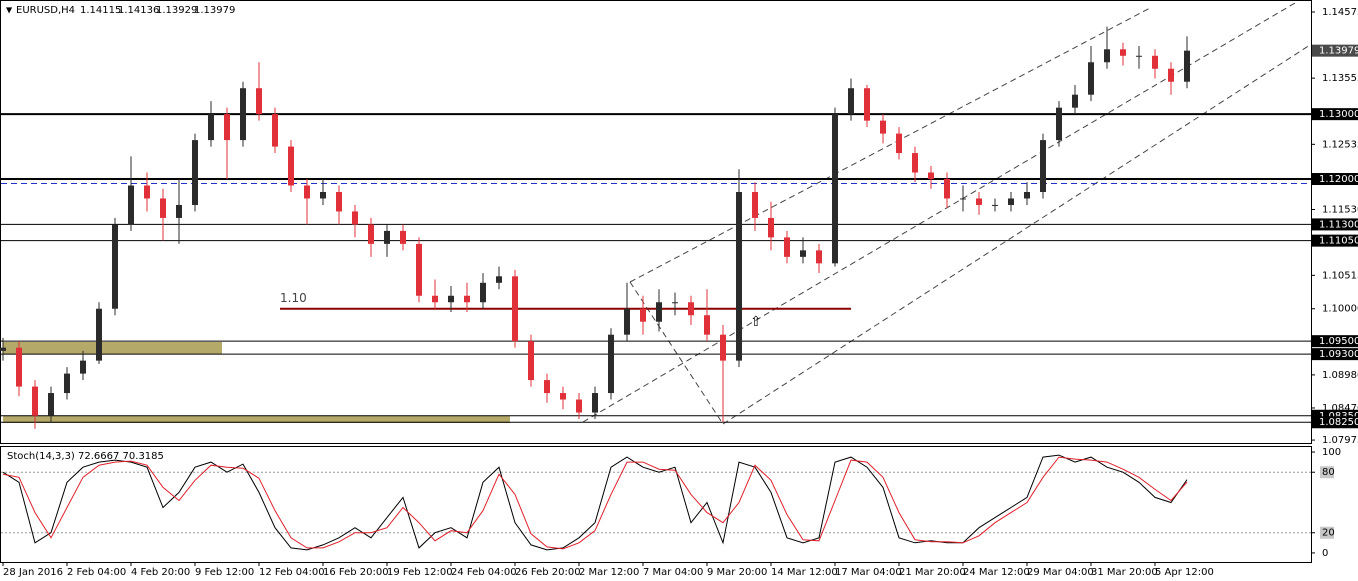 This screenshot has width=1358, height=581. I want to click on x-tick-label: 7 Mar 04:00, so click(673, 572).